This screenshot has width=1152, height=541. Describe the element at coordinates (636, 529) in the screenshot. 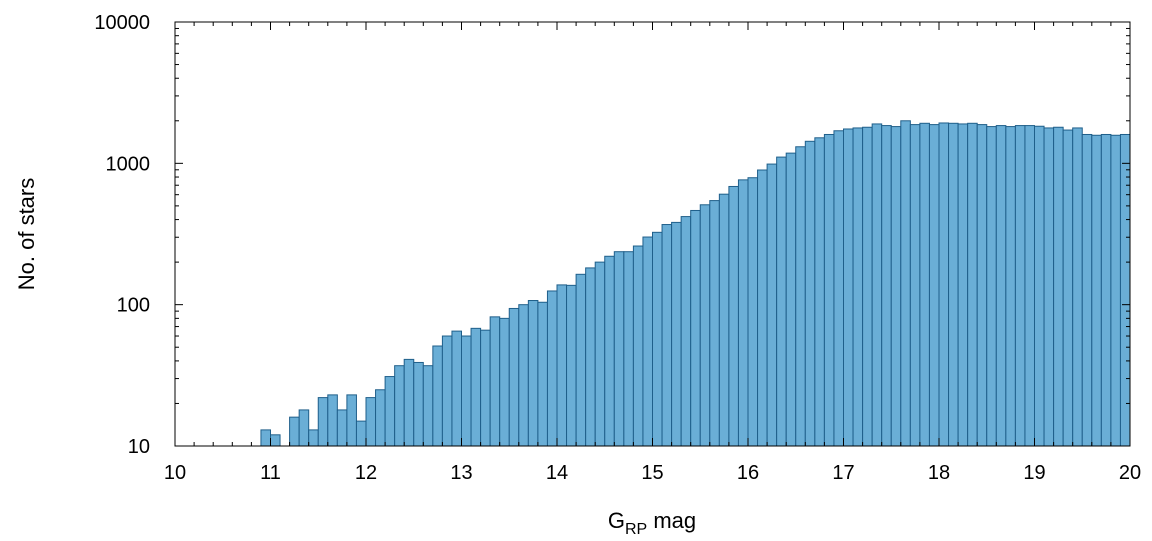

I see `x-axis-label-subscript: RP` at that location.